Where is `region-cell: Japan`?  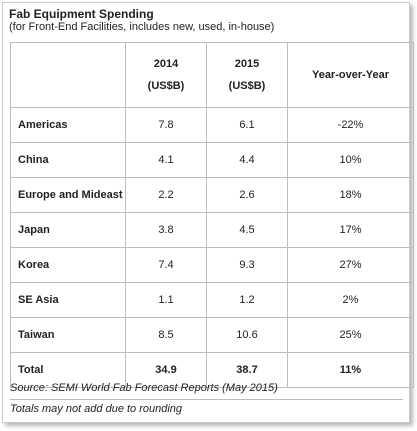
region-cell: Japan is located at coordinates (68, 230).